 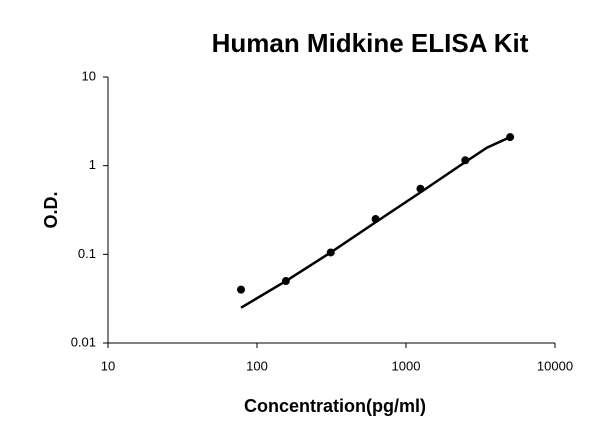 What do you see at coordinates (92, 164) in the screenshot?
I see `y-tick-label: 1` at bounding box center [92, 164].